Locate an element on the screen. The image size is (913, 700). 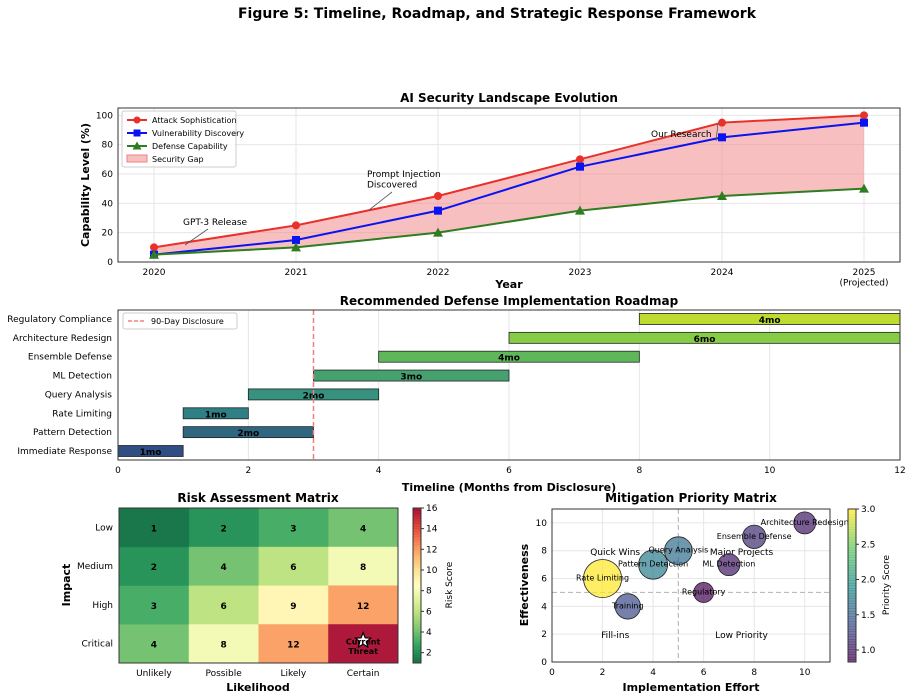
colorbar-tick-label: 8 is located at coordinates (429, 592).